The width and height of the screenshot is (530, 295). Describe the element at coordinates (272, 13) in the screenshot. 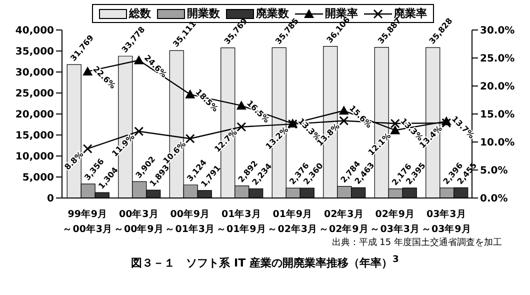

I see `legend-label: 廃業数` at that location.